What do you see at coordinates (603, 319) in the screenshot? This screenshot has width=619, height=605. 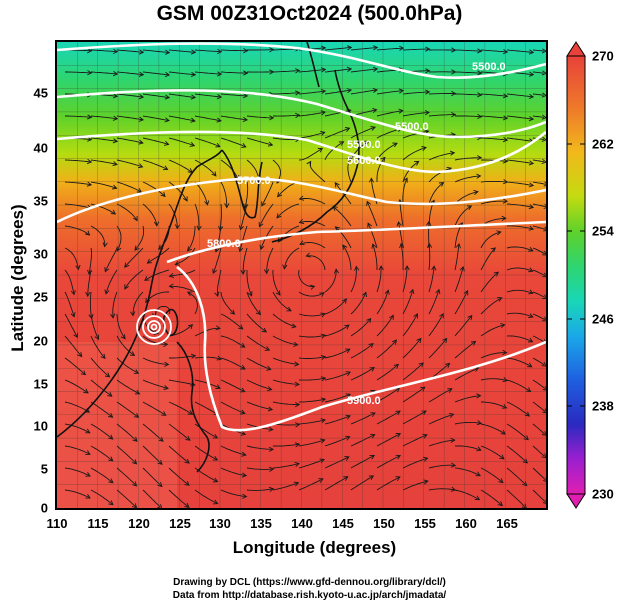 I see `colorbar-tick: 246` at bounding box center [603, 319].